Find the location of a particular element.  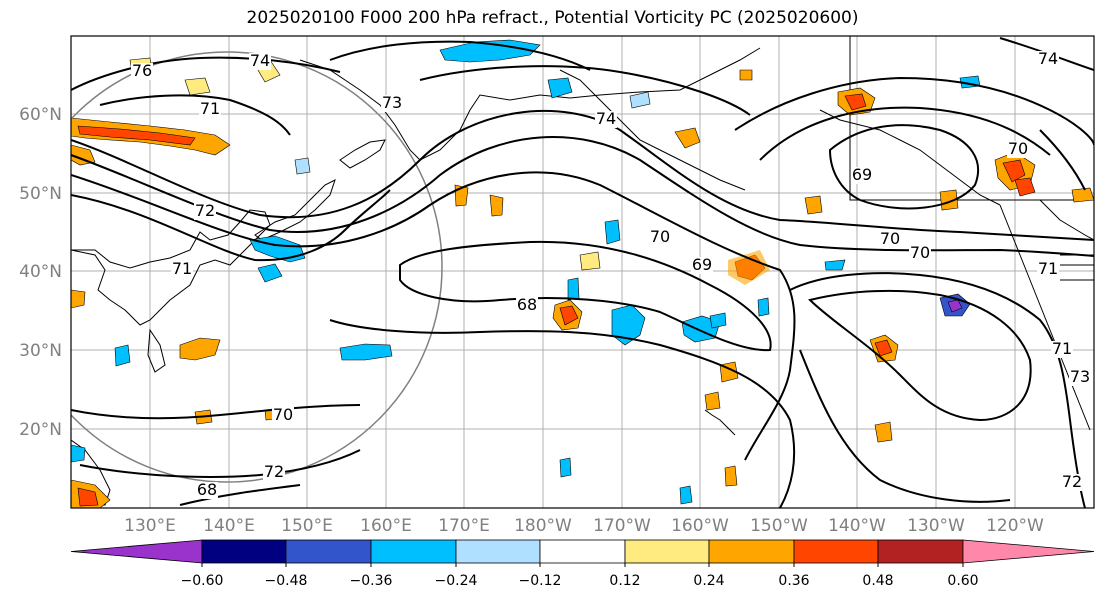

latitude-labels: 60°N 50°N 40°N 30°N 20°N is located at coordinates (40, 272).